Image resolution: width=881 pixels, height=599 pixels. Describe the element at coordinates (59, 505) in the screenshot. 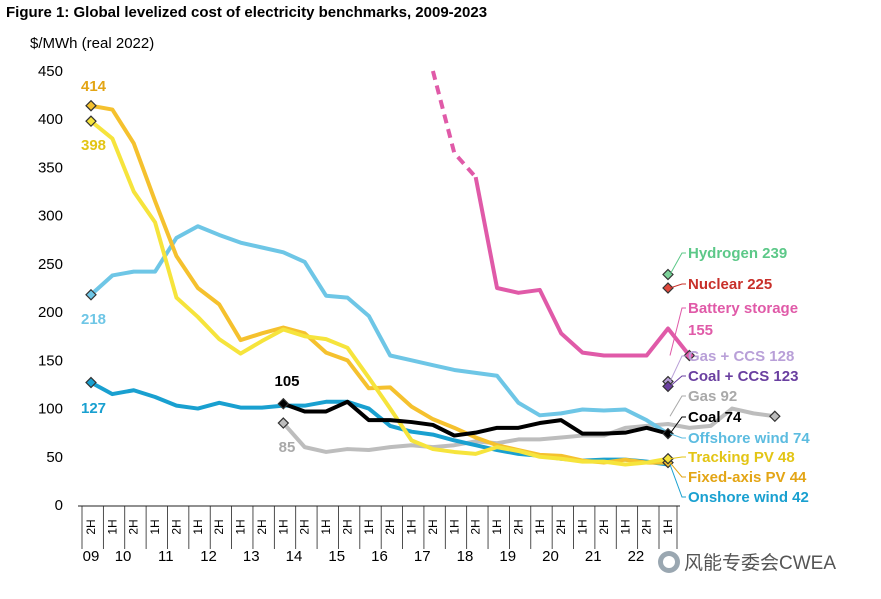

I see `y-tick-label: 0` at that location.